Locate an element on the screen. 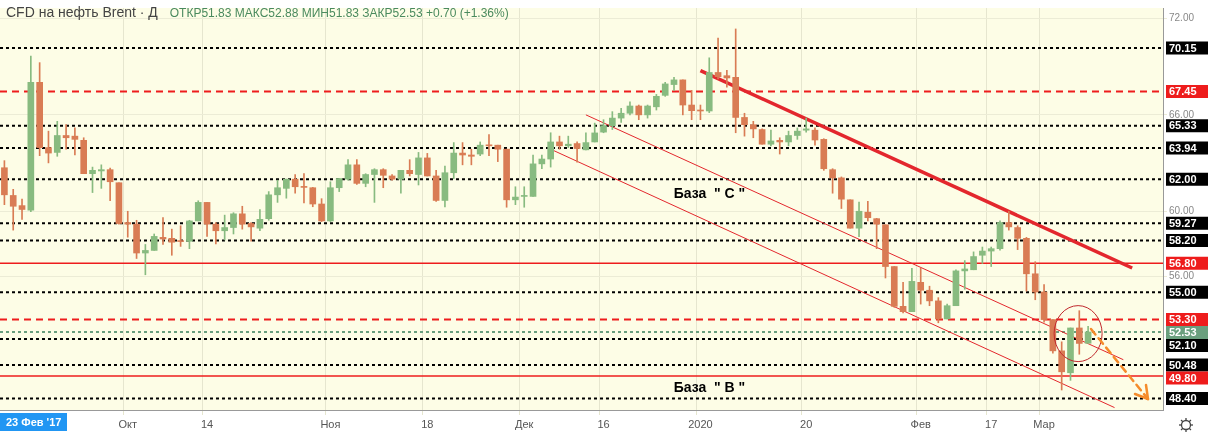  ref-line-label: 48.40 is located at coordinates (1183, 398).